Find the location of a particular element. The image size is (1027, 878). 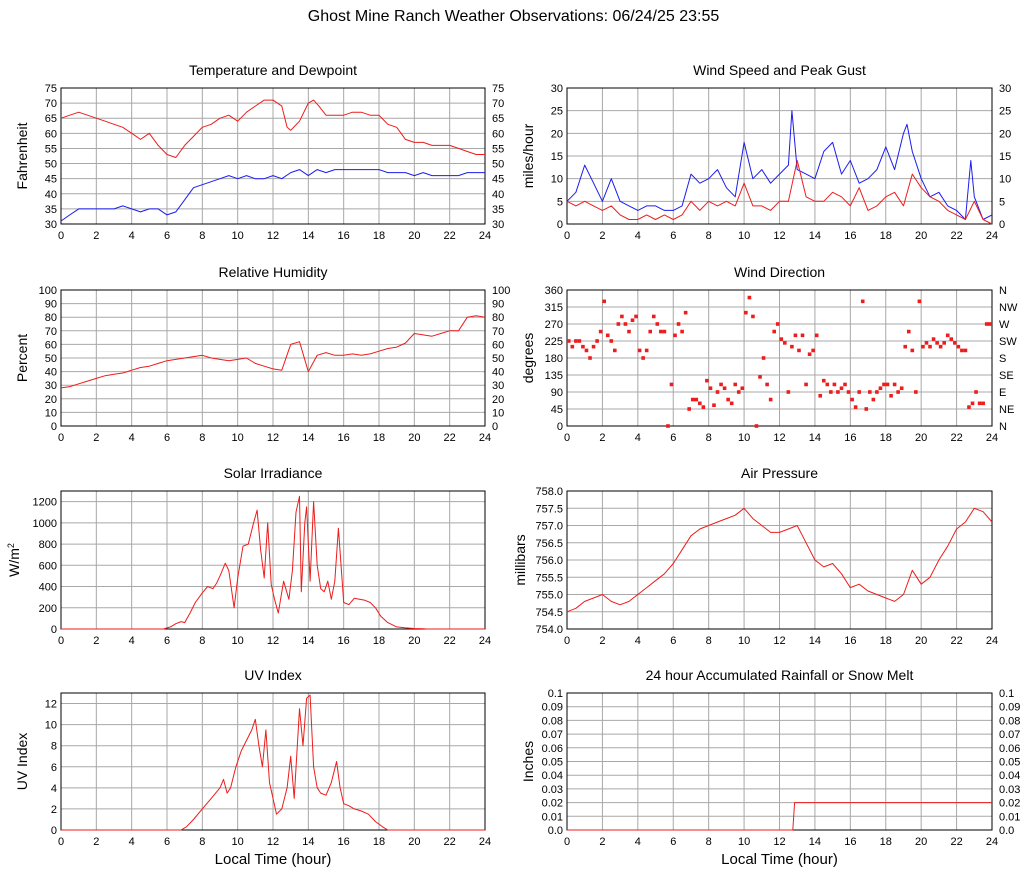

y-tick-label: 754.0 is located at coordinates (549, 630).